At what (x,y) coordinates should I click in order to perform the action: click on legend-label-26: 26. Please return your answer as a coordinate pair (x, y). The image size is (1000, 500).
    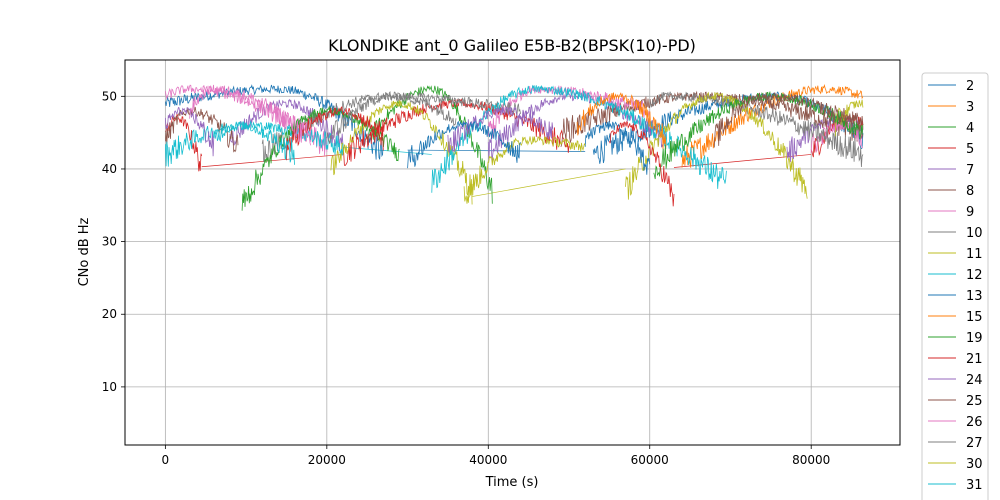
    Looking at the image, I should click on (974, 422).